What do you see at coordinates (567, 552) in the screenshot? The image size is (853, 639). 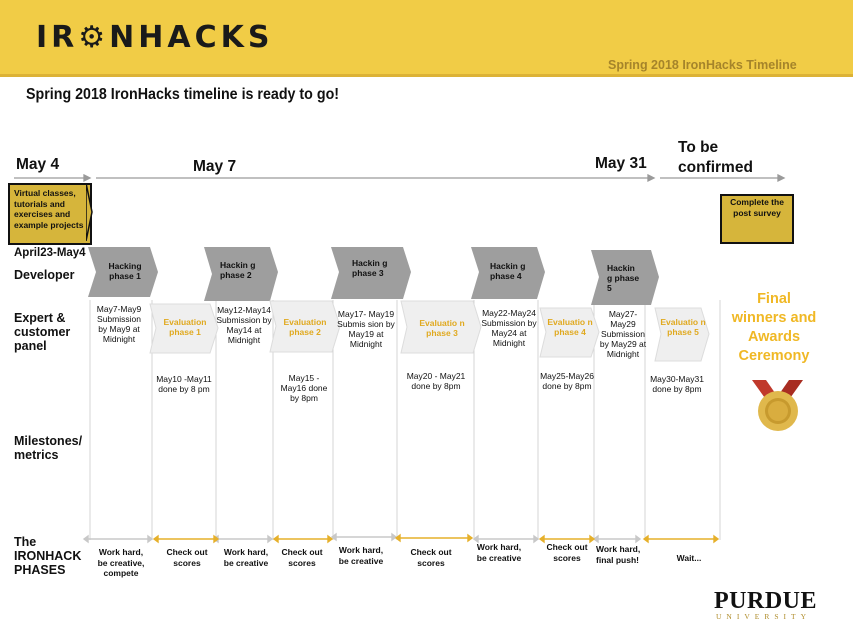 I see `phase-action-8: Check out scores` at bounding box center [567, 552].